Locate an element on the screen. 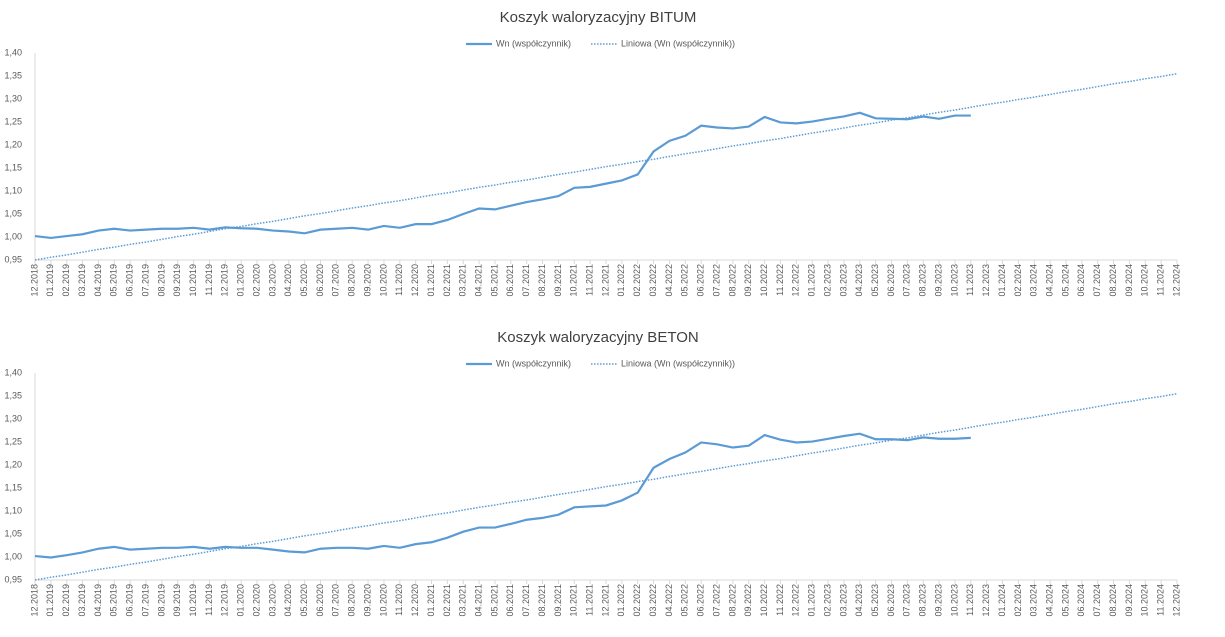 The width and height of the screenshot is (1225, 637). y-tick-label: 1,35 is located at coordinates (13, 75).